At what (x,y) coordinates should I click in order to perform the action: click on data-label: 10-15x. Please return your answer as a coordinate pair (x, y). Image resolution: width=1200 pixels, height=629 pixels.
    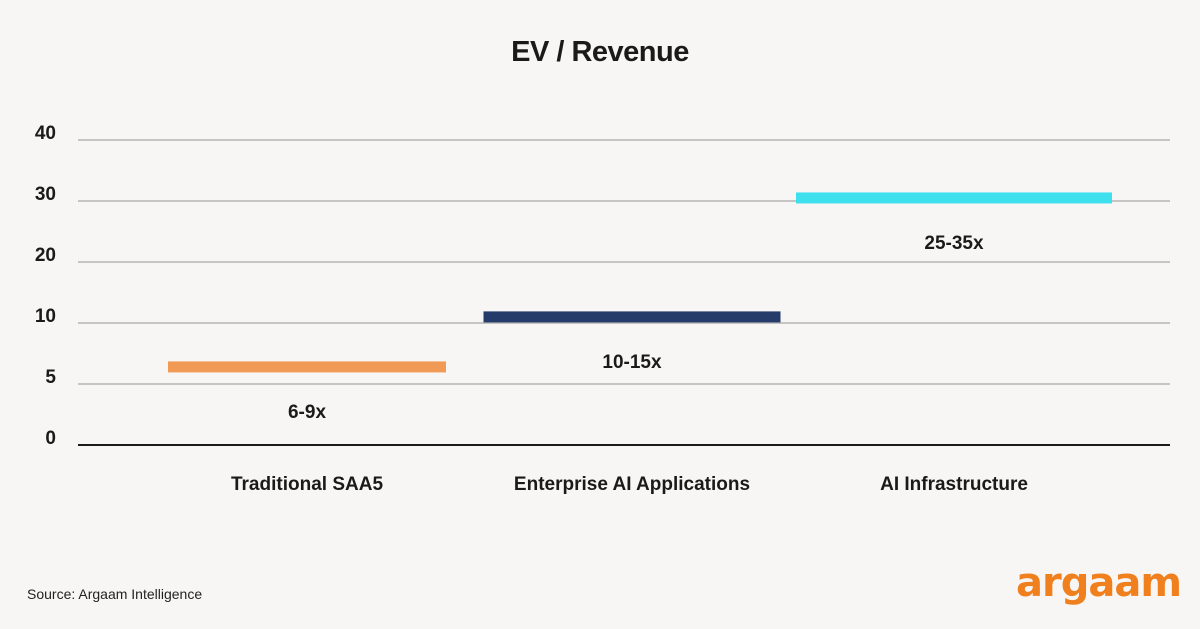
    Looking at the image, I should click on (632, 362).